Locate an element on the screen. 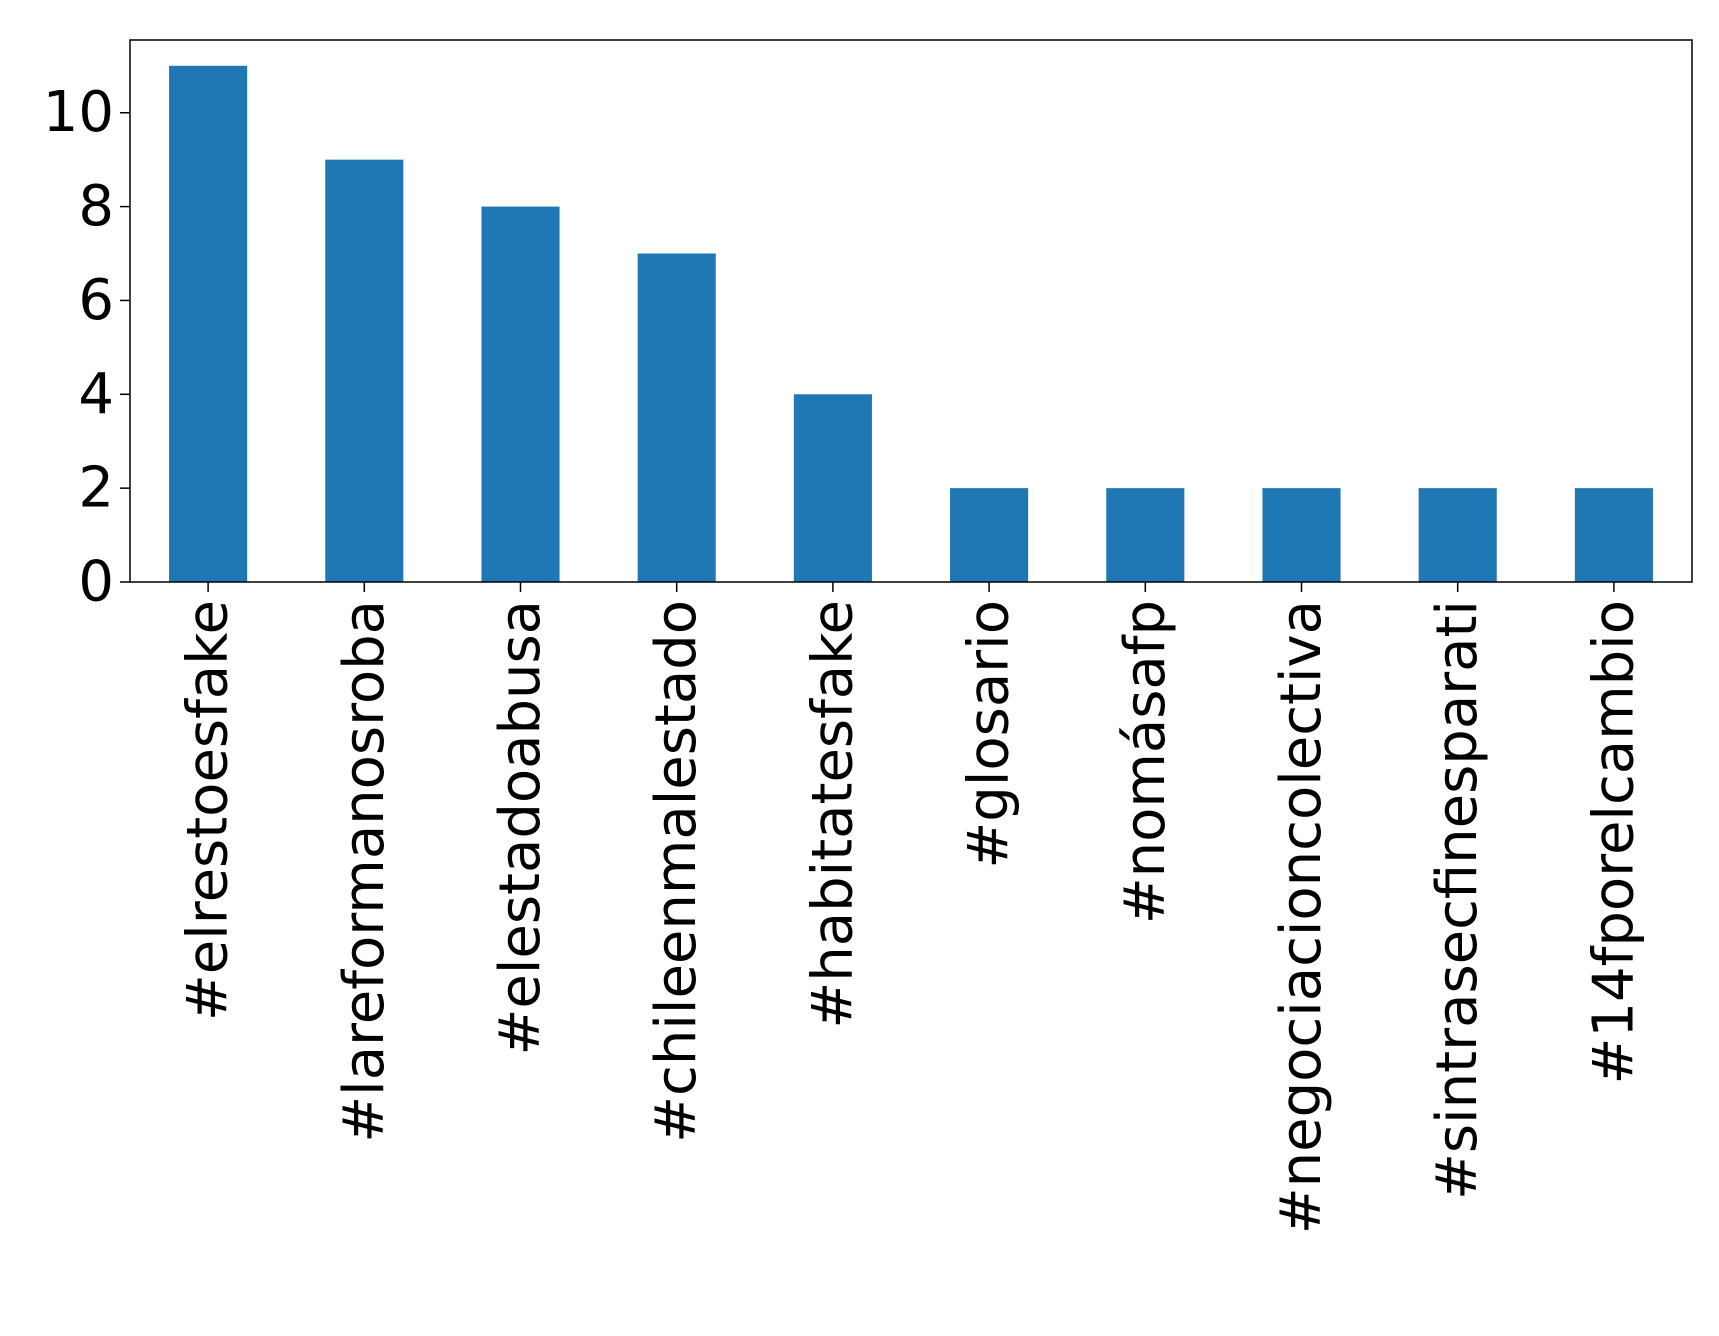 The image size is (1719, 1336). y-axis: 0 2 4 6 8 10 is located at coordinates (86, 347).